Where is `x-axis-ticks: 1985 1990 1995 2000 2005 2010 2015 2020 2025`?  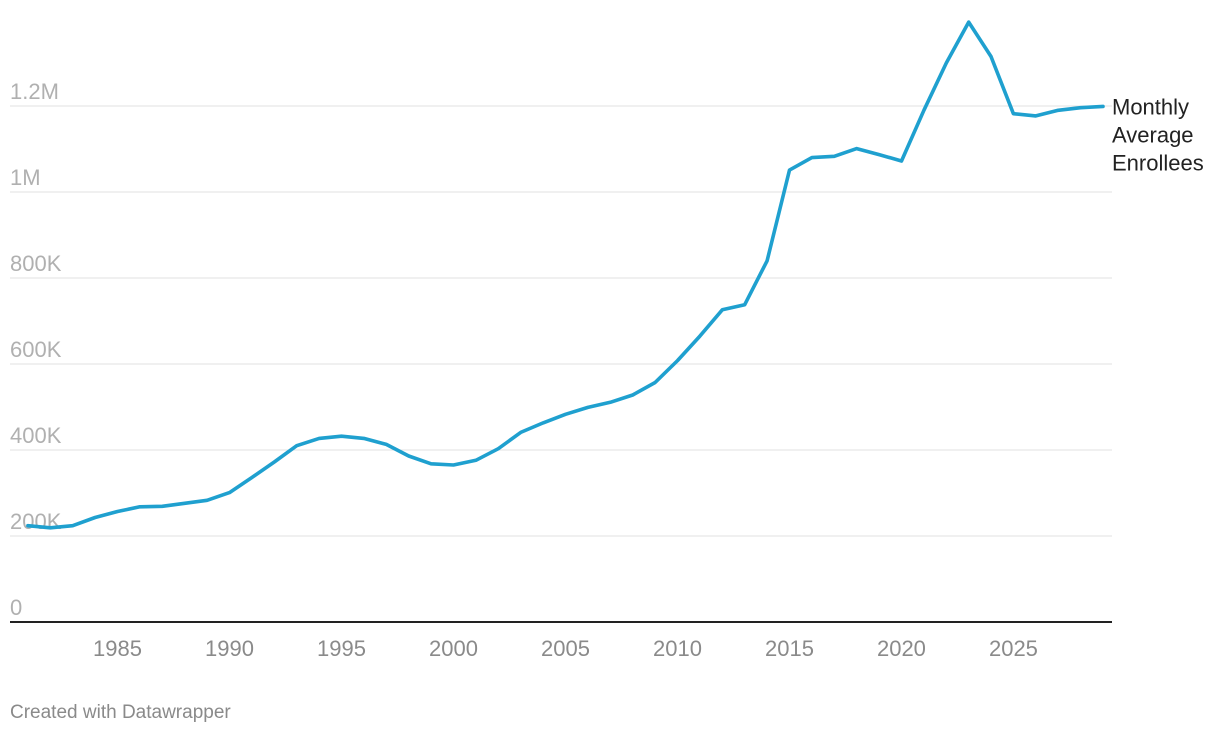
x-axis-ticks: 1985 1990 1995 2000 2005 2010 2015 2020 2025 is located at coordinates (565, 648).